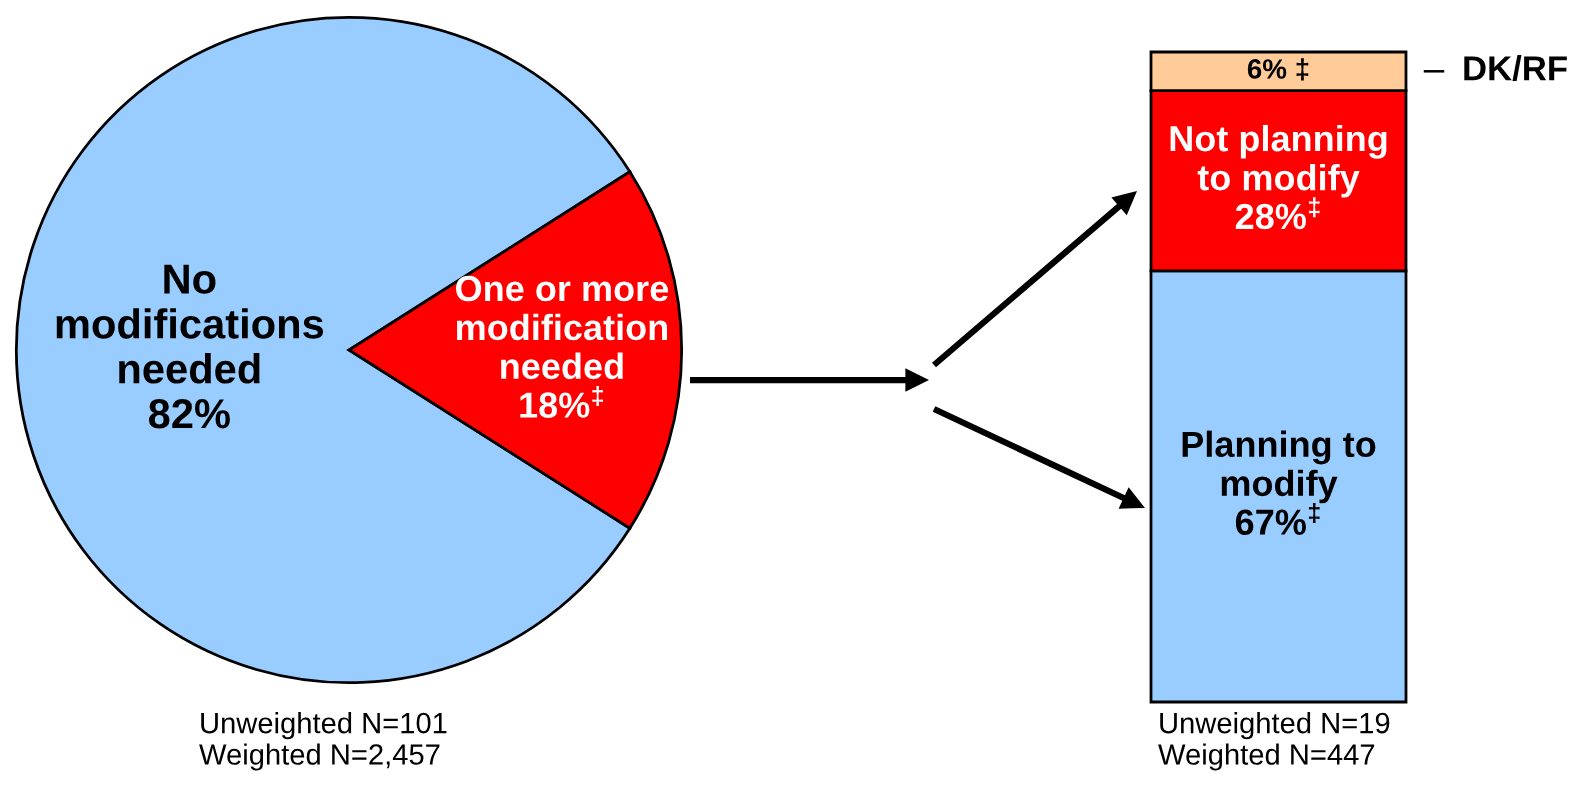 This screenshot has width=1580, height=790. I want to click on data-label: 82%, so click(189, 414).